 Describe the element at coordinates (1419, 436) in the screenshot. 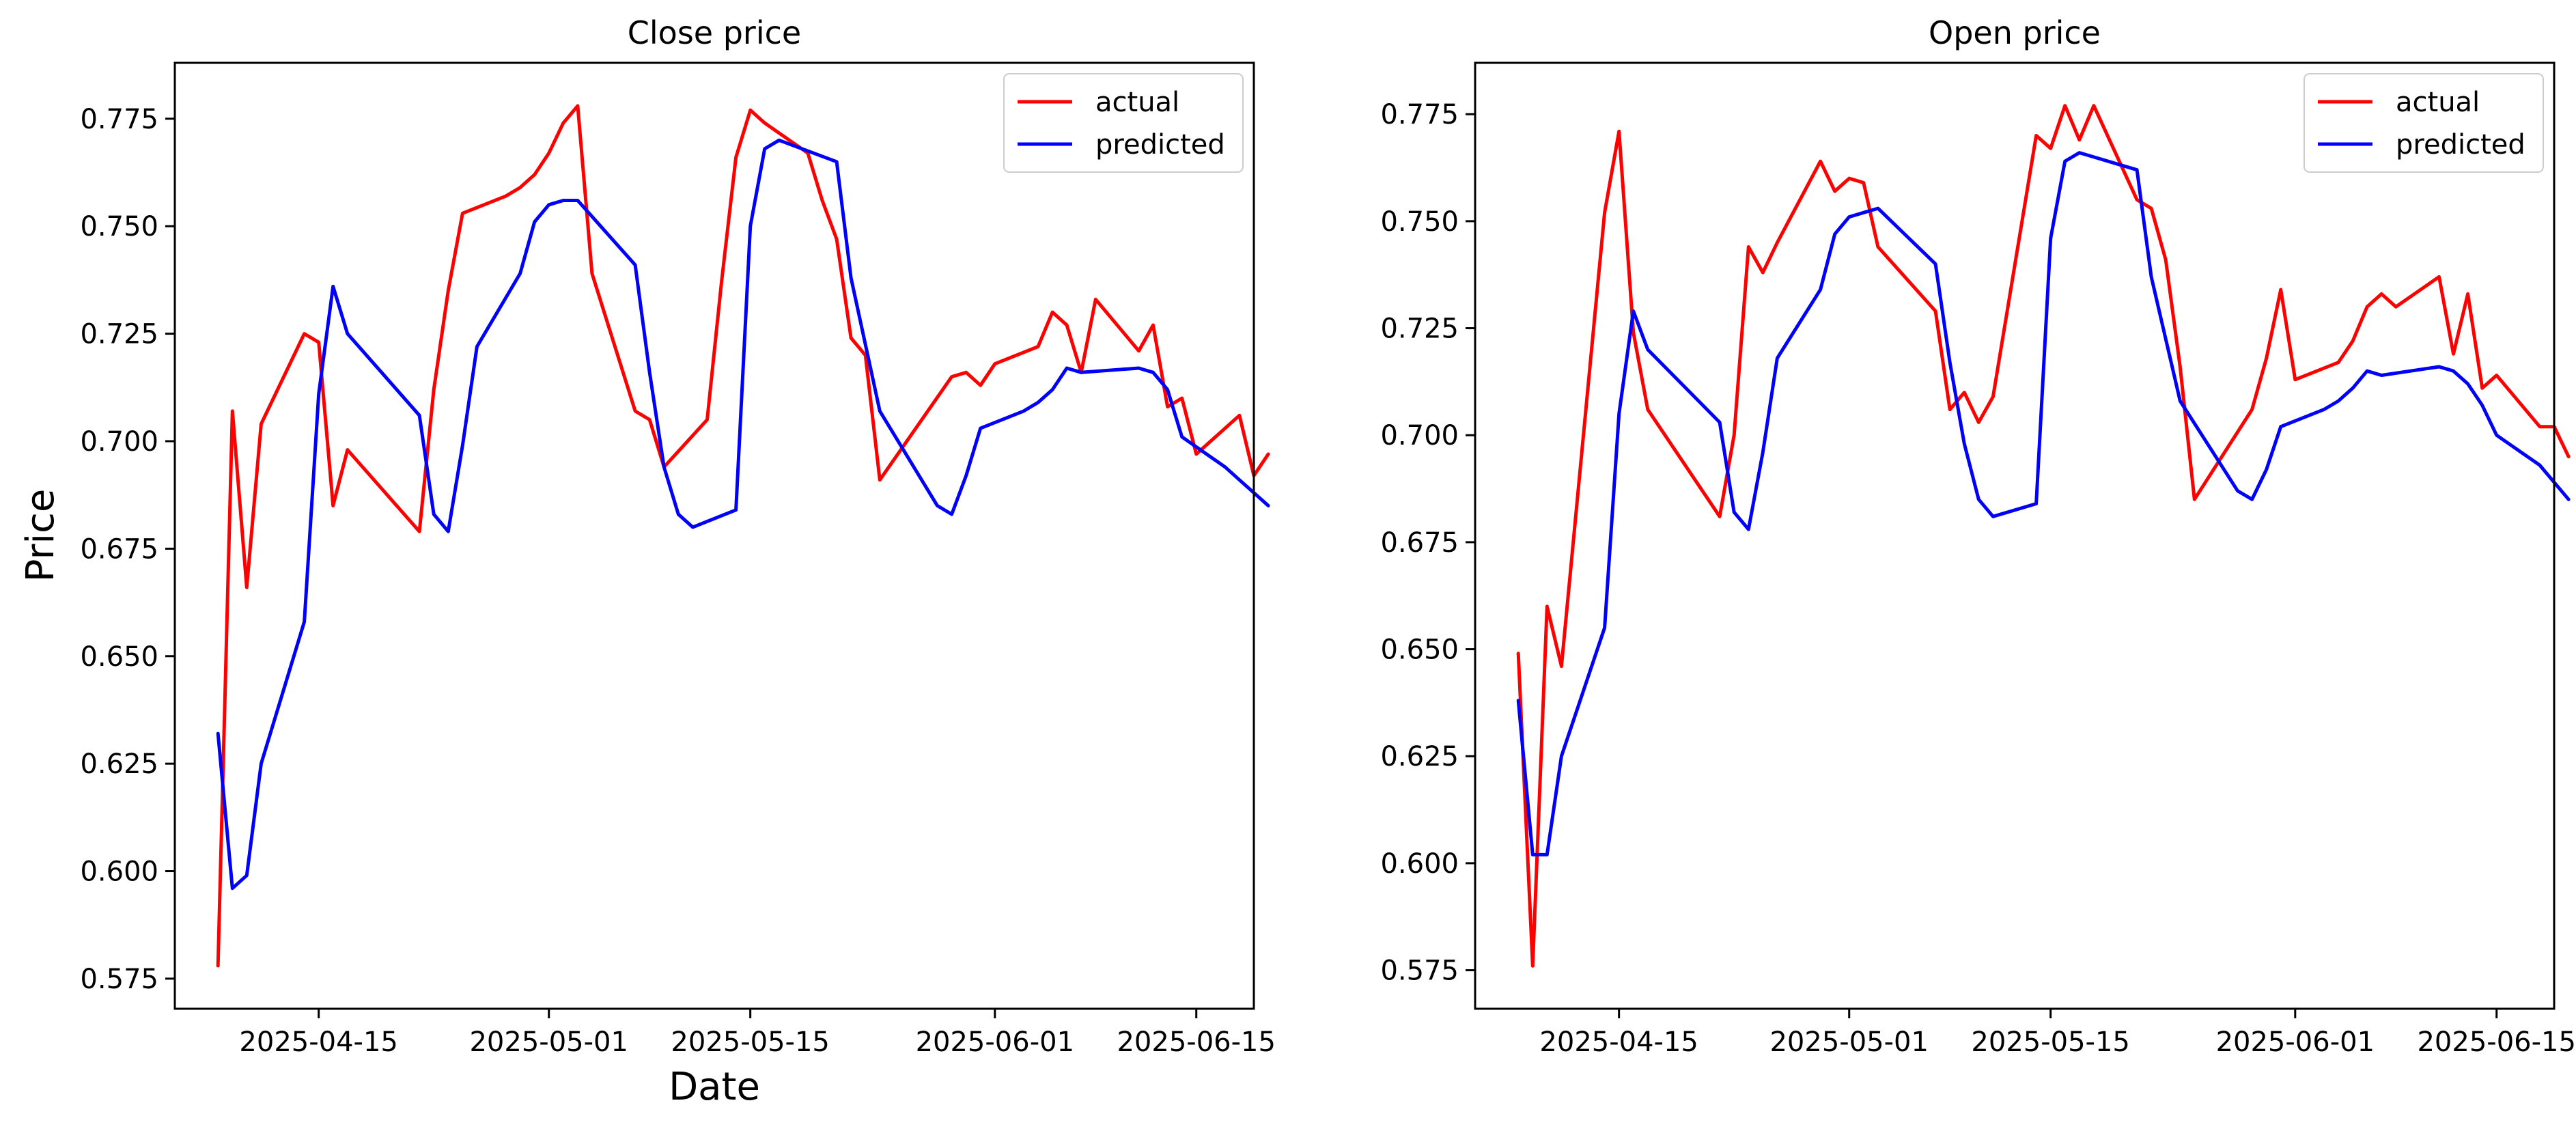

I see `open-price-chart-y-tick-label: 0.700` at that location.